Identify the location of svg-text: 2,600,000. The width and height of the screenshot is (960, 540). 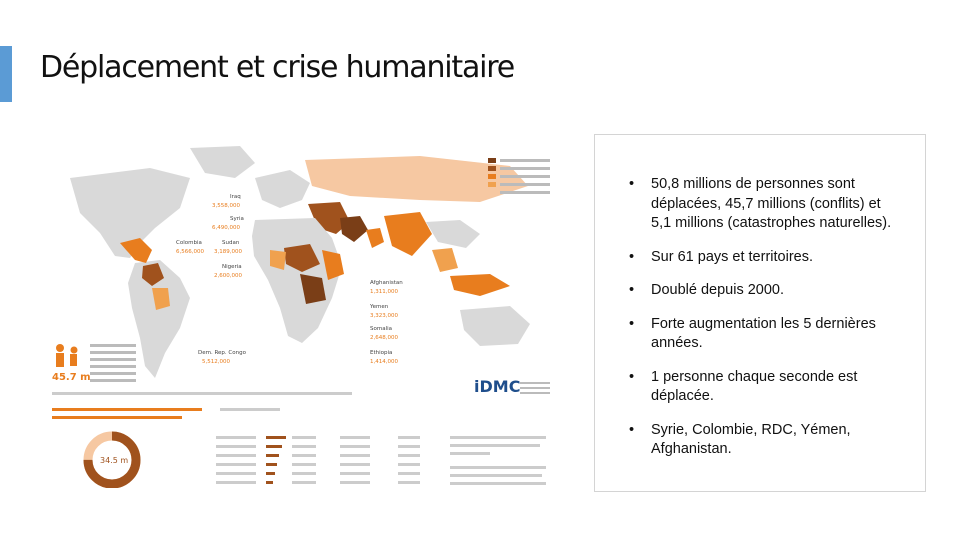
(228, 276).